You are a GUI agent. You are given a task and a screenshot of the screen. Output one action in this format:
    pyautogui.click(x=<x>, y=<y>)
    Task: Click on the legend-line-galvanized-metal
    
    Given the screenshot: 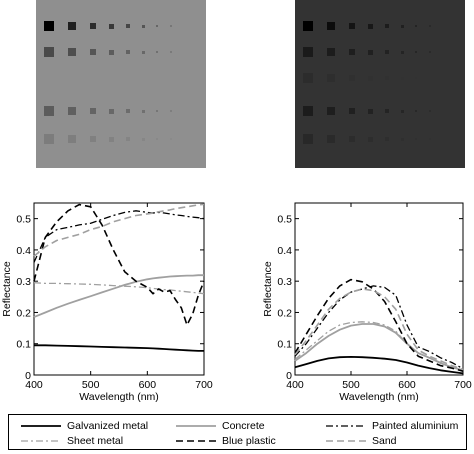 What is the action you would take?
    pyautogui.click(x=41, y=426)
    